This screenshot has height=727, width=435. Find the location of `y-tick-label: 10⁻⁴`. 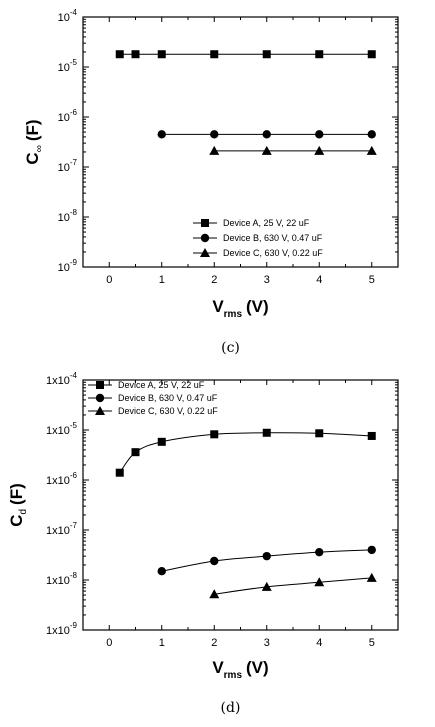

y-tick-label: 10⁻⁴ is located at coordinates (68, 16).